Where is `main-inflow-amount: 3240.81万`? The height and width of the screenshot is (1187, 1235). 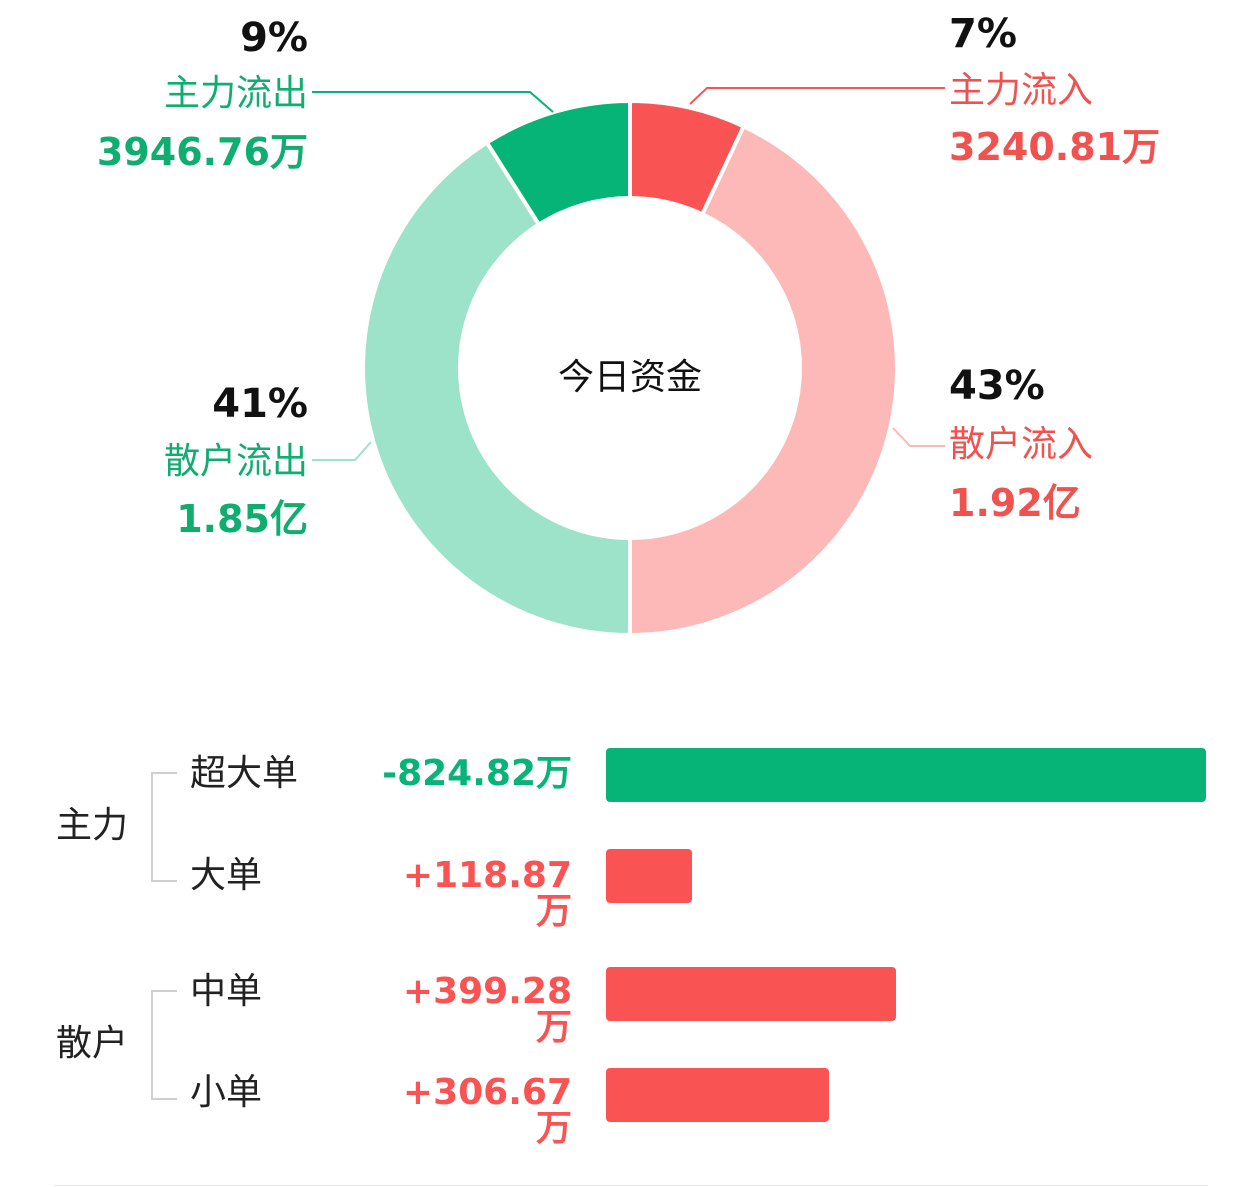
main-inflow-amount: 3240.81万 is located at coordinates (1055, 147).